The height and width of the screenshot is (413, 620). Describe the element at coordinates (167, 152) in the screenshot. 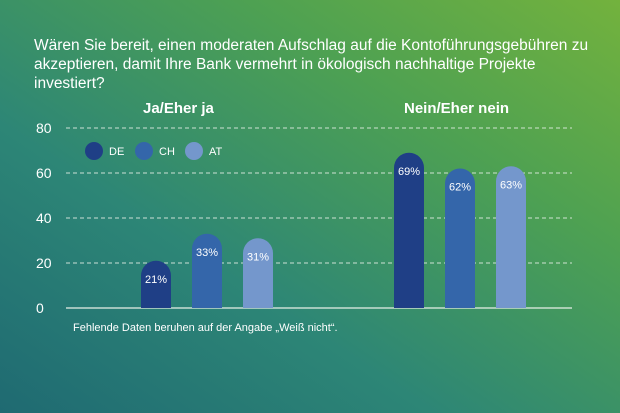

I see `legend-label-ch: CH` at that location.